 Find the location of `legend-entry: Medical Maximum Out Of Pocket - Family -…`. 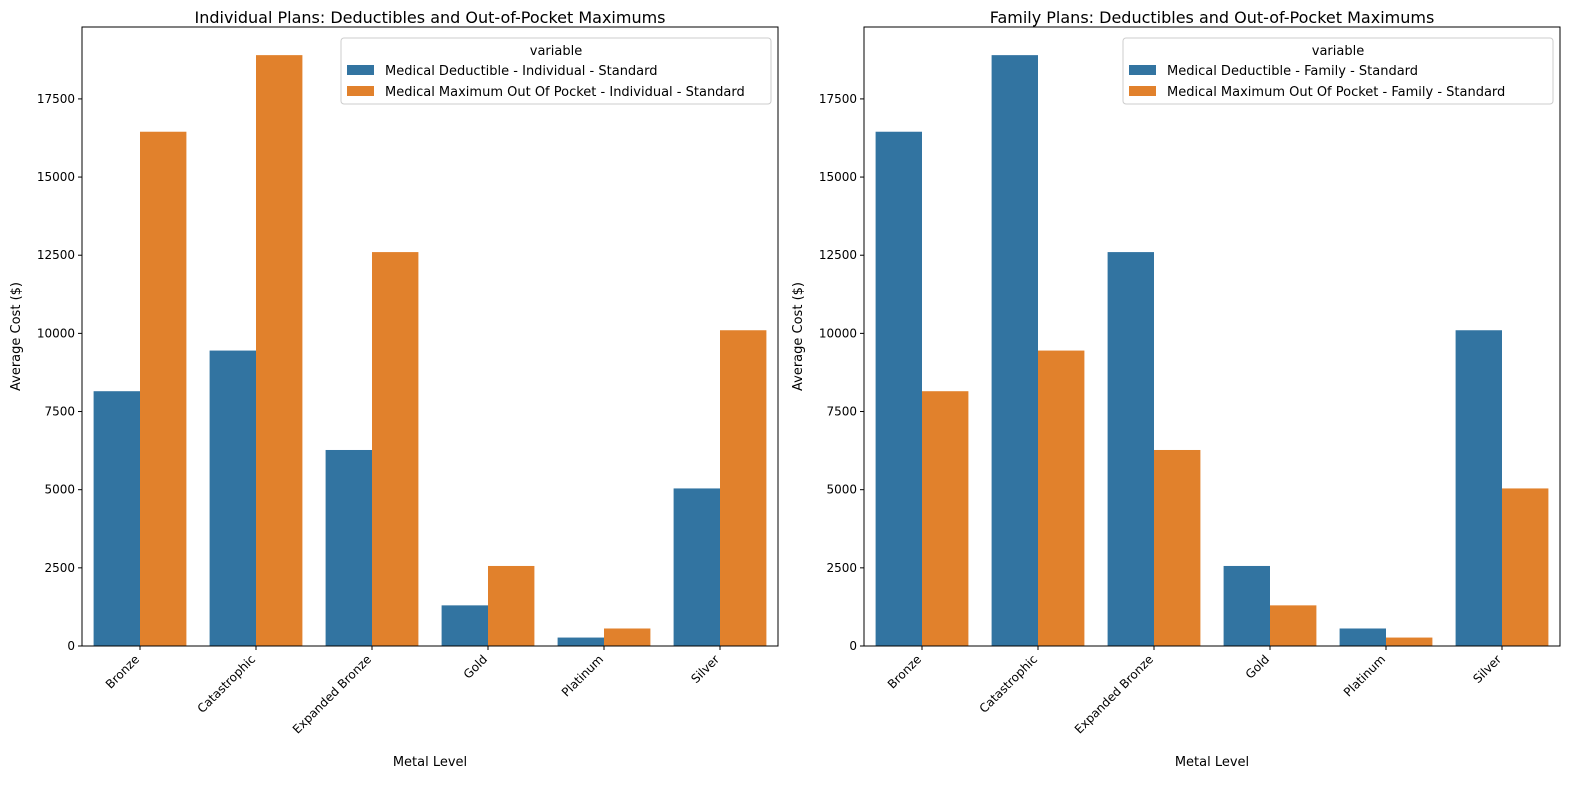

legend-entry: Medical Maximum Out Of Pocket - Family -… is located at coordinates (1336, 92).